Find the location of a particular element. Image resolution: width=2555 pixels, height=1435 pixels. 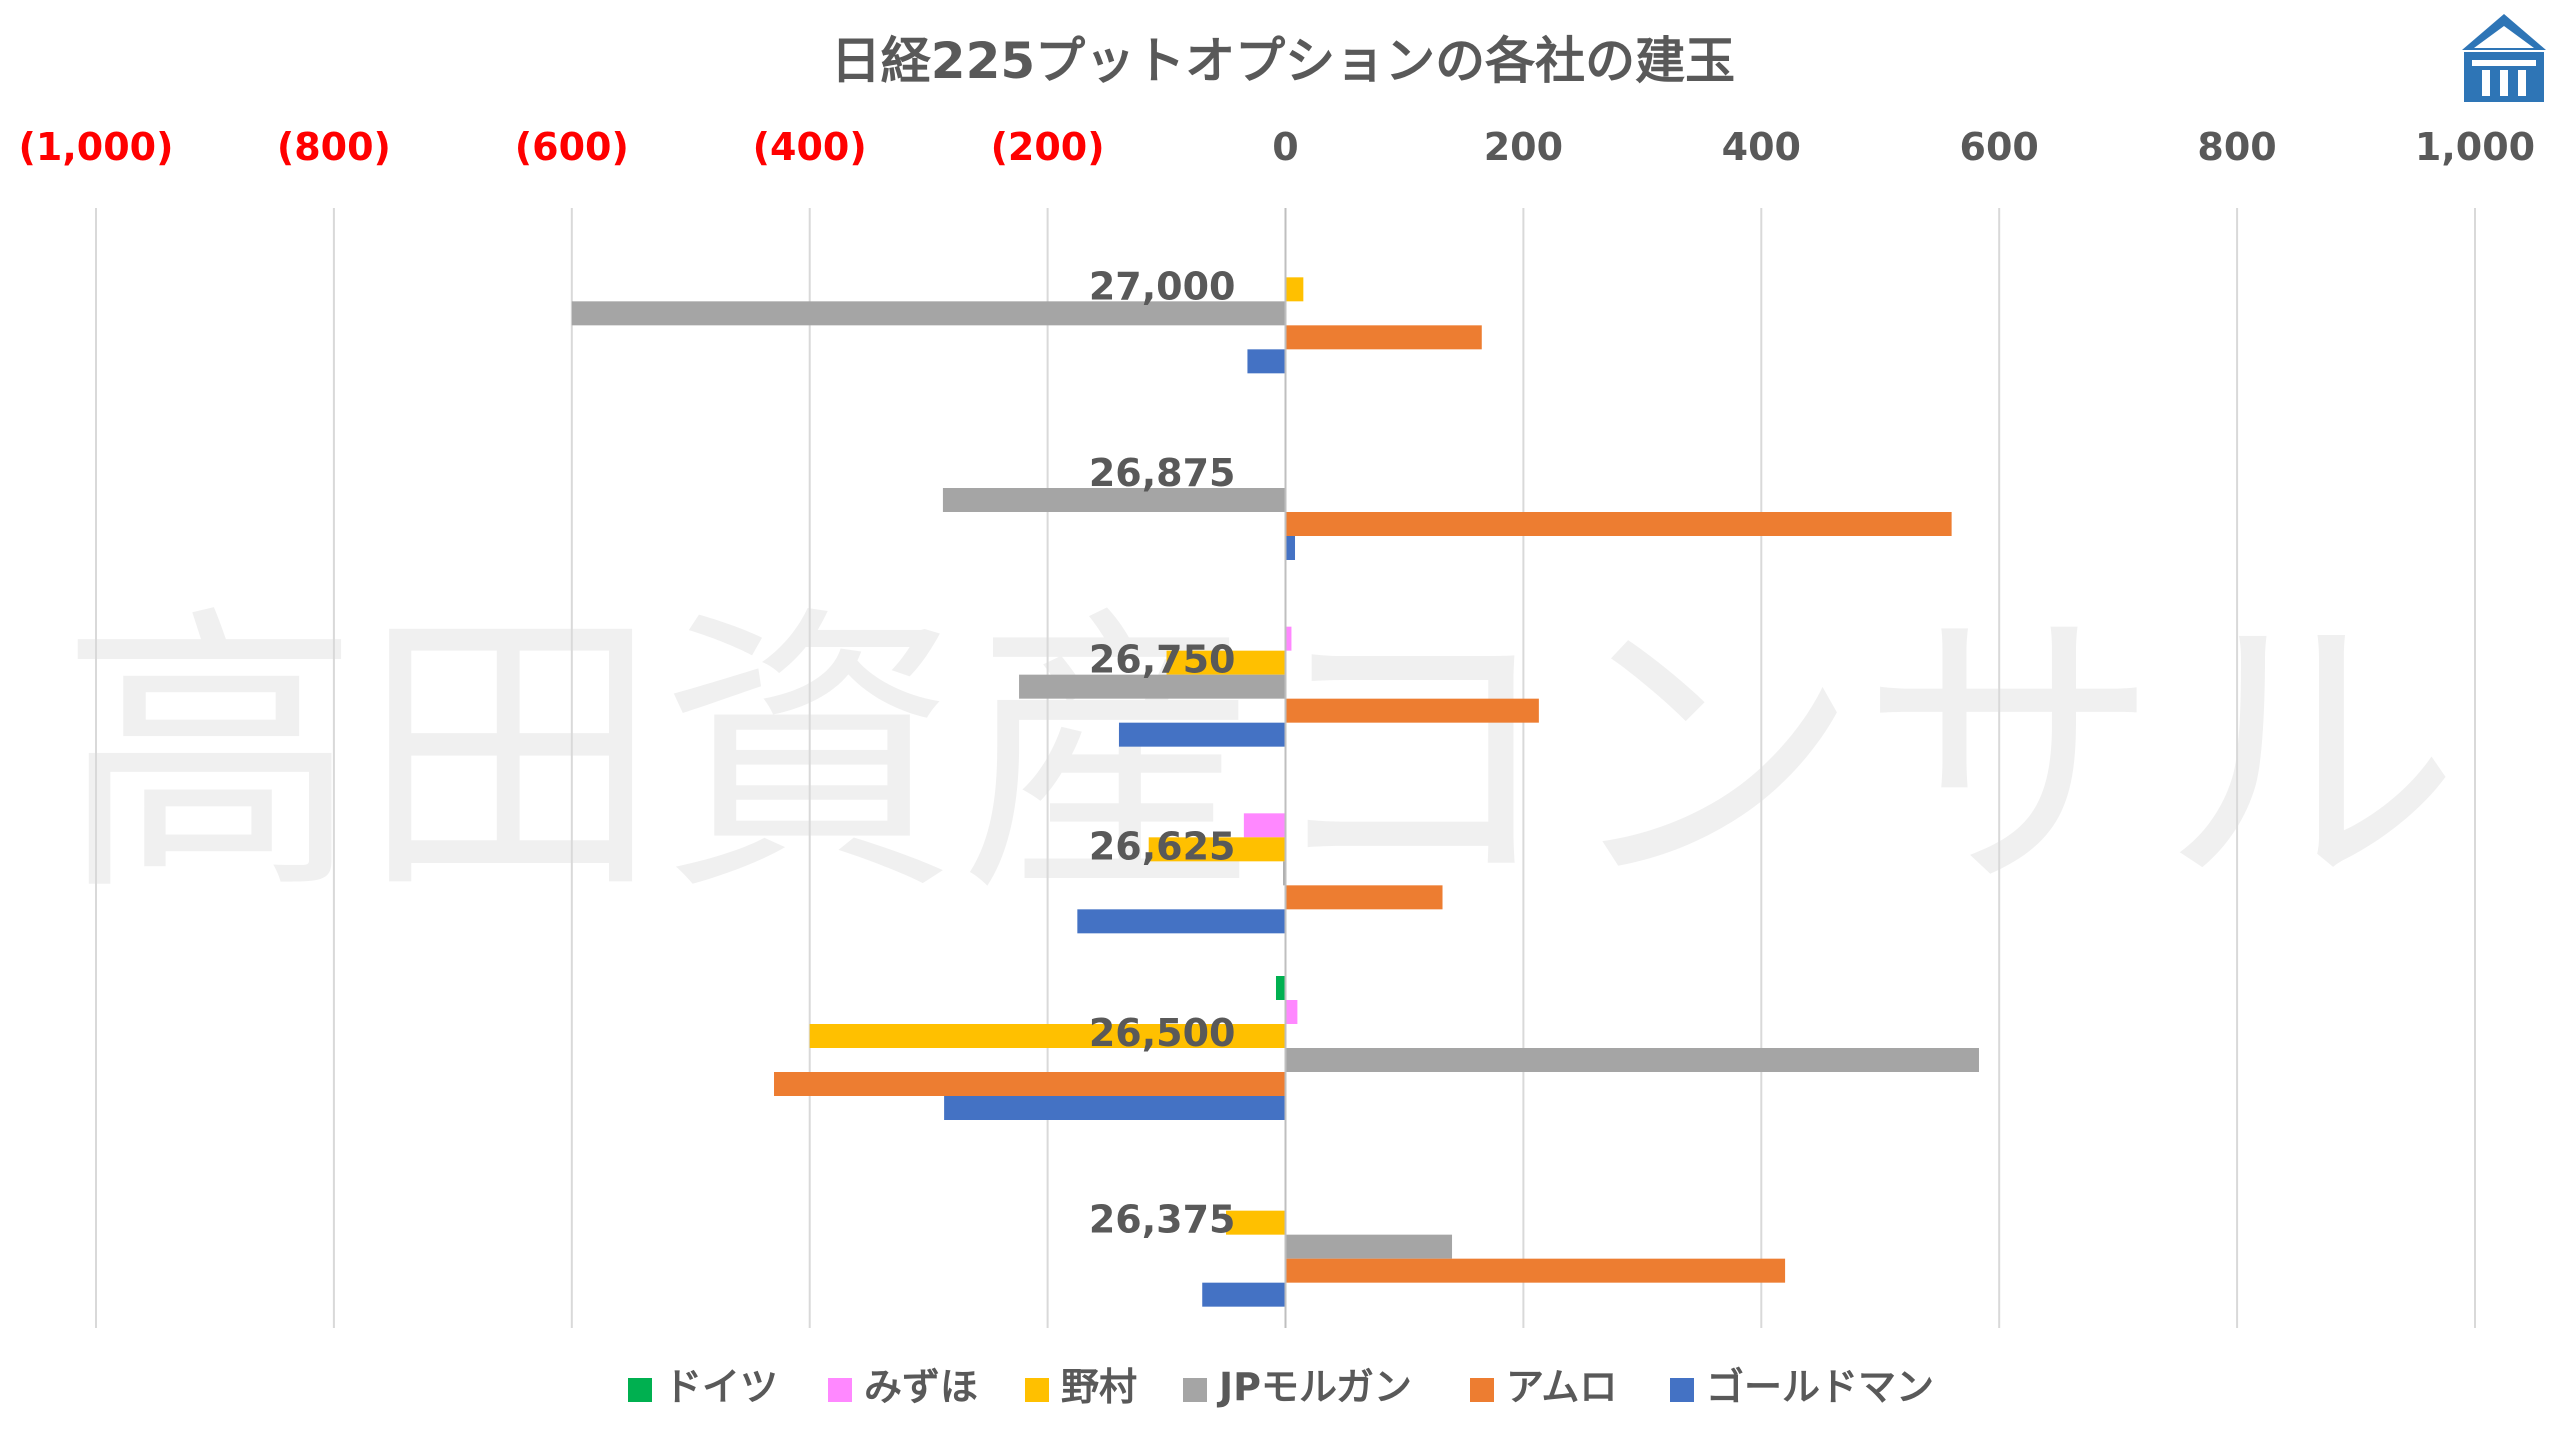

category-label: 26,750 is located at coordinates (1162, 660).